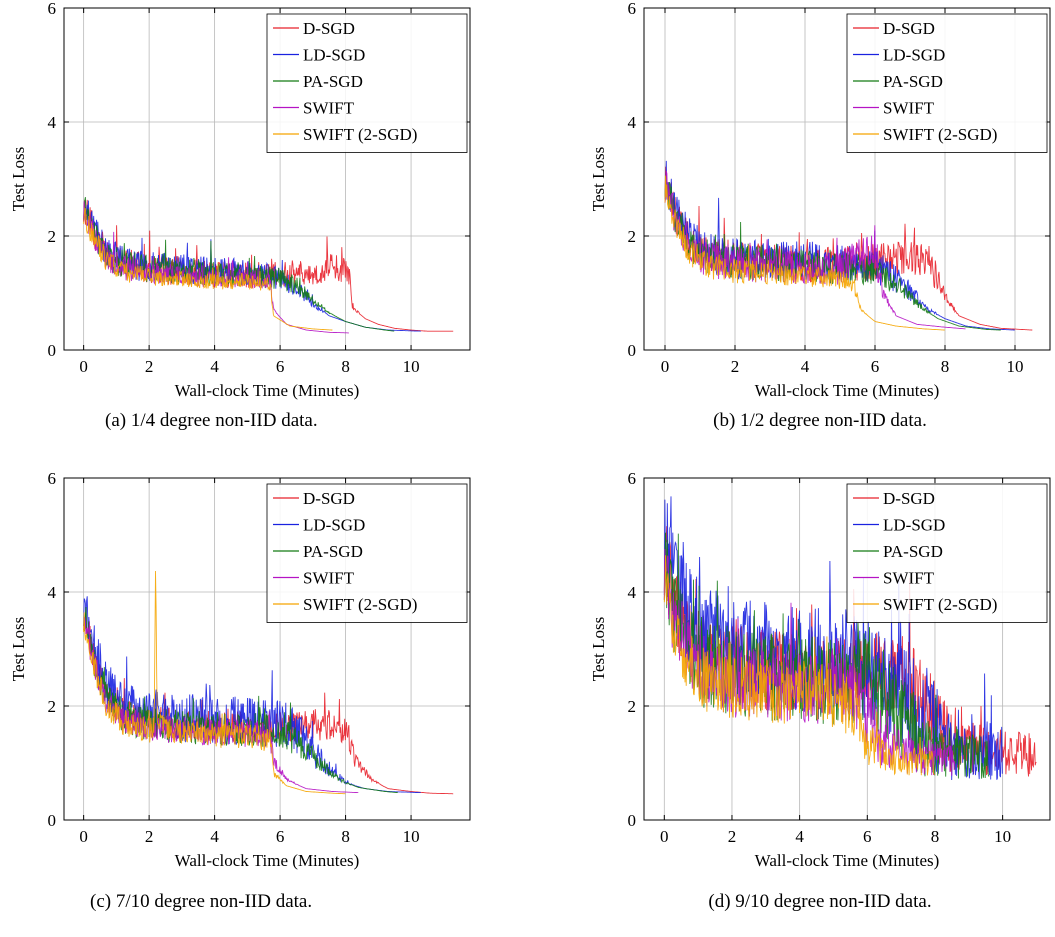  What do you see at coordinates (211, 420) in the screenshot?
I see `caption-a: (a) 1/4 degree non-IID data.` at bounding box center [211, 420].